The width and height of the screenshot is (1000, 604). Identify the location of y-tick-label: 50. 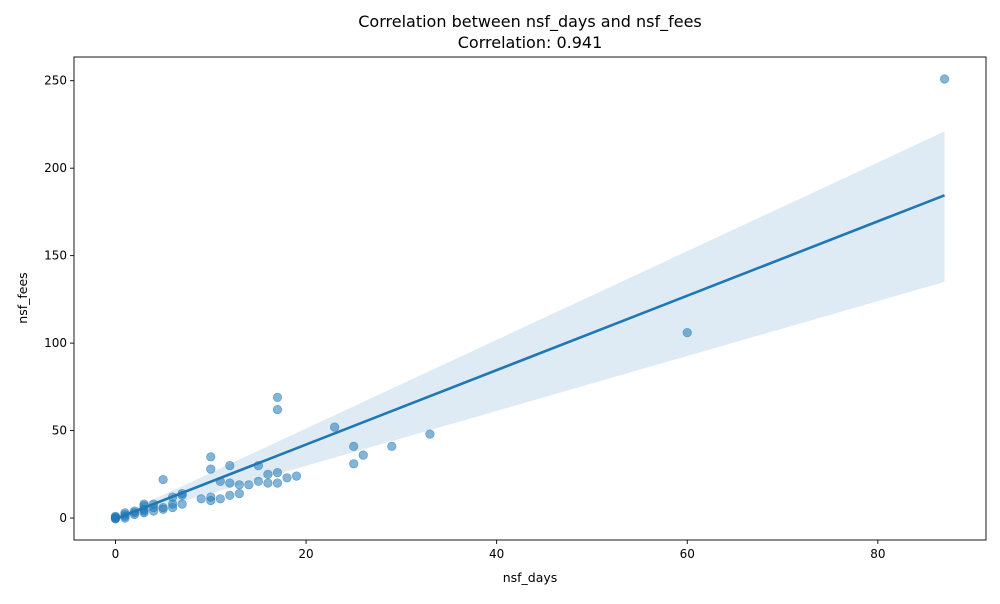
(59, 431).